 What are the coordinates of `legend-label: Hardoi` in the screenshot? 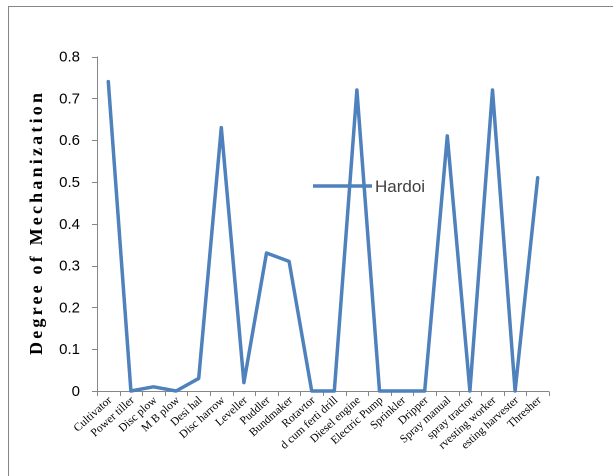 It's located at (400, 186).